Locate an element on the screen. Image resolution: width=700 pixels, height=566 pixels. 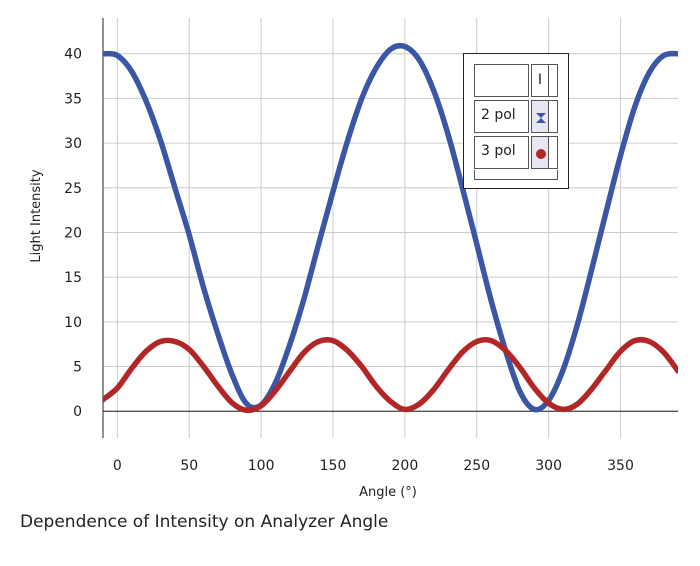
legend-header-blank is located at coordinates (501, 80).